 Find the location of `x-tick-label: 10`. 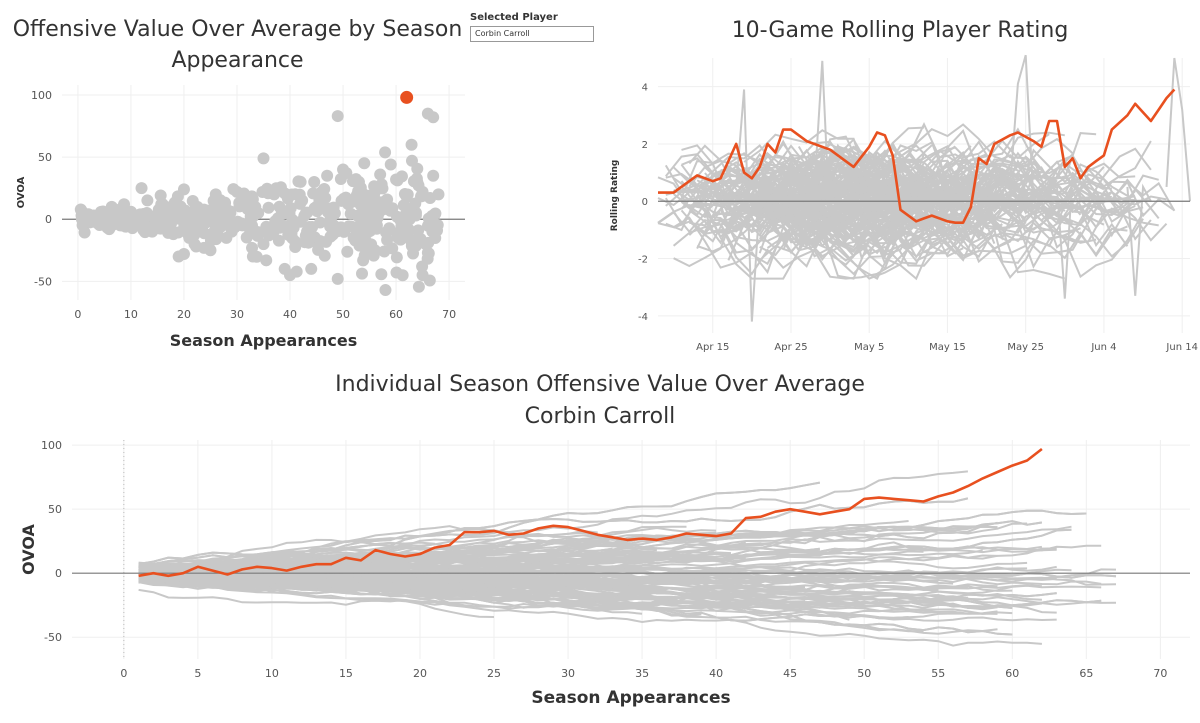

x-tick-label: 10 is located at coordinates (131, 314).